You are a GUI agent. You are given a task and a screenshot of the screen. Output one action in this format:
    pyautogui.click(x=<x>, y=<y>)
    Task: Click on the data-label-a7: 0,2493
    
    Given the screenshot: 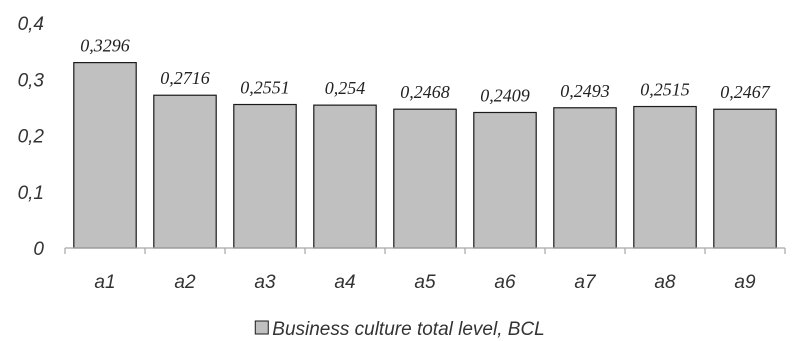 What is the action you would take?
    pyautogui.click(x=585, y=91)
    